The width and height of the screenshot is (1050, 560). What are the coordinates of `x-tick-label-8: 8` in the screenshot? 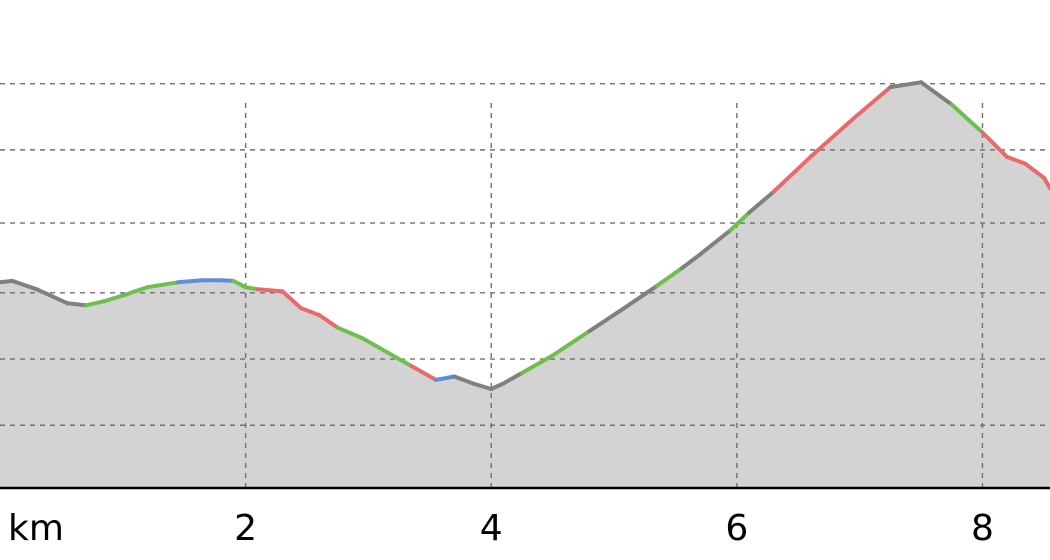 It's located at (982, 528).